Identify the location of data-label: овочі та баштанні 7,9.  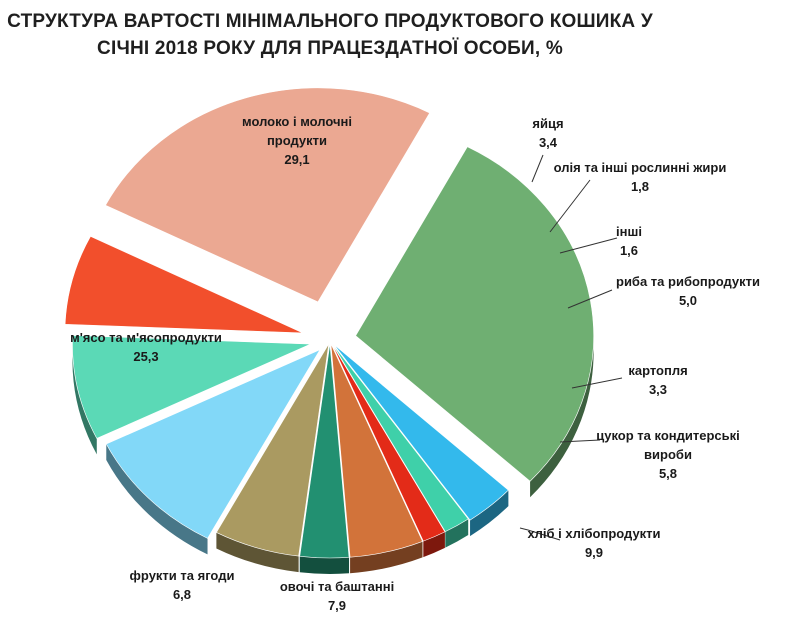
(337, 596).